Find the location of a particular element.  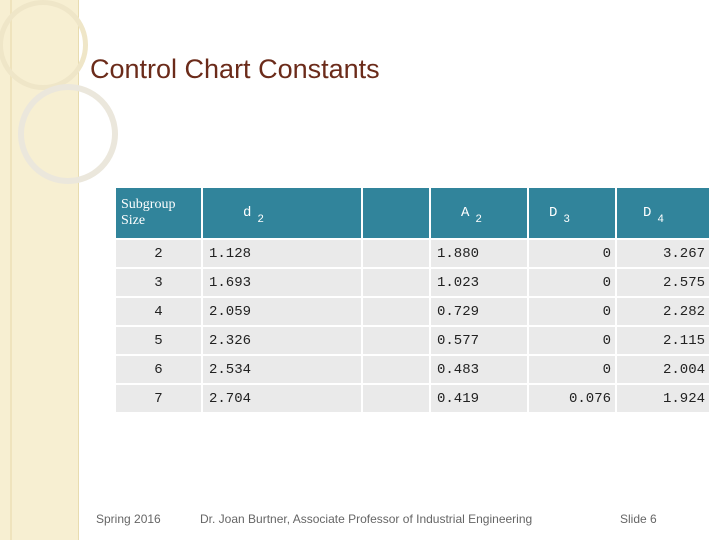

cell-d4: 2.115 is located at coordinates (663, 340).